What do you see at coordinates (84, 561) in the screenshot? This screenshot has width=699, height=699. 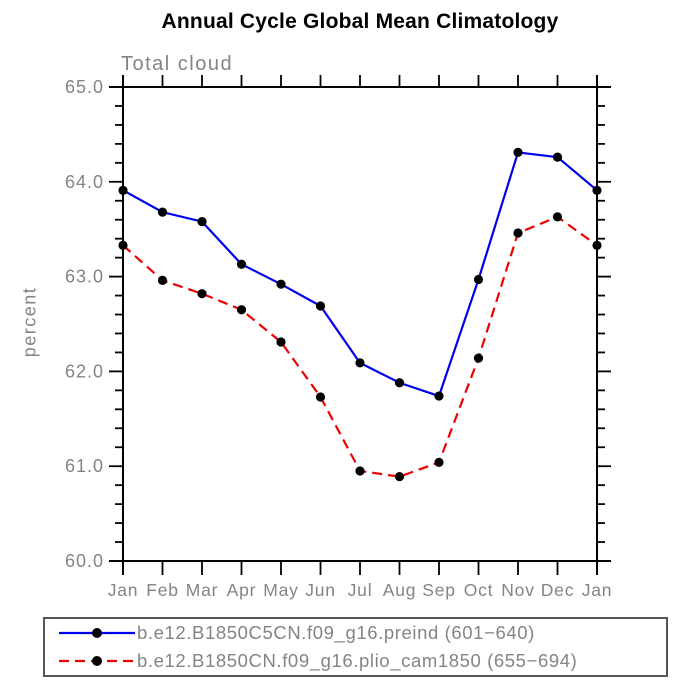 I see `y-tick-label: 60.0` at bounding box center [84, 561].